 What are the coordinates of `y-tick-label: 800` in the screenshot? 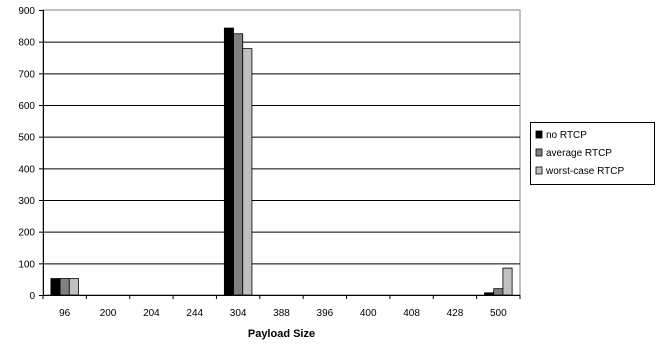 It's located at (26, 43).